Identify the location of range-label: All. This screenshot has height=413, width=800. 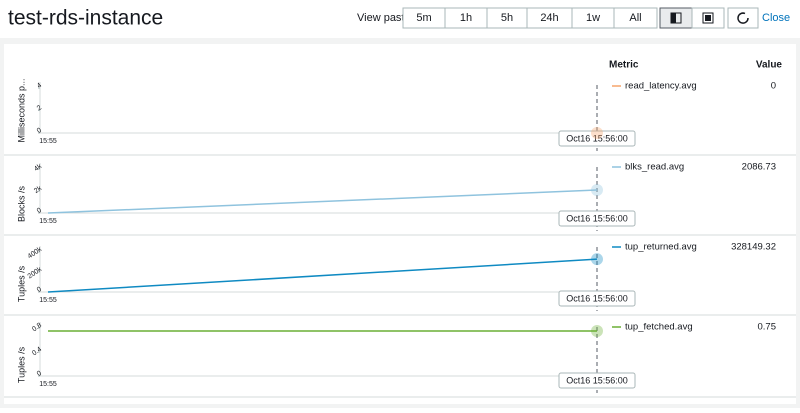
(635, 18).